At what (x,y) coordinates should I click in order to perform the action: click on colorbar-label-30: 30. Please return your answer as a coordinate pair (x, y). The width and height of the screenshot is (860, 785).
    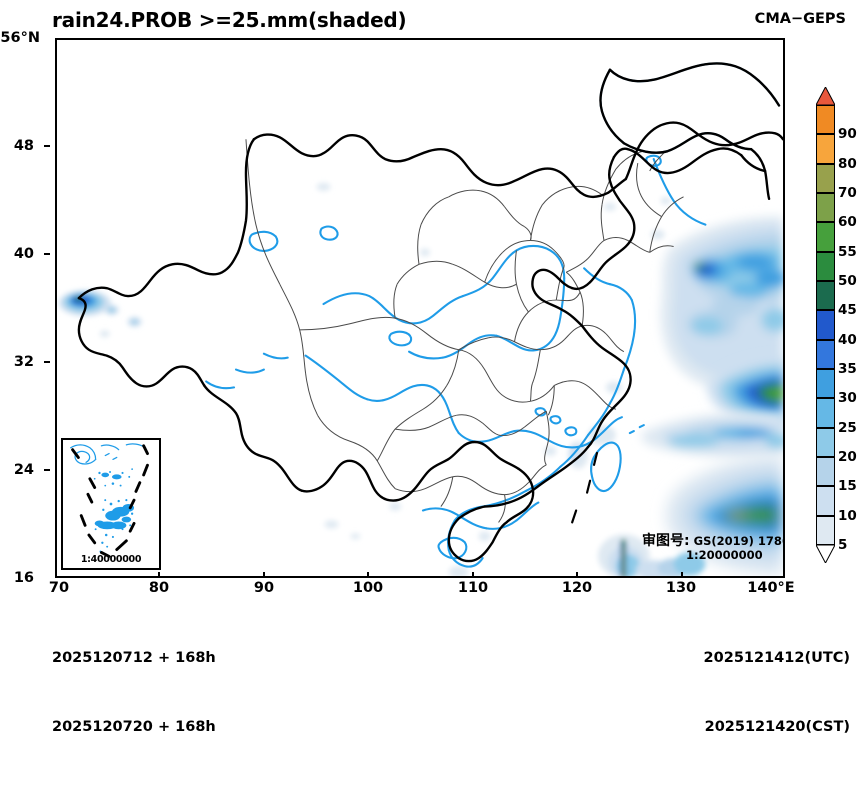
    Looking at the image, I should click on (847, 398).